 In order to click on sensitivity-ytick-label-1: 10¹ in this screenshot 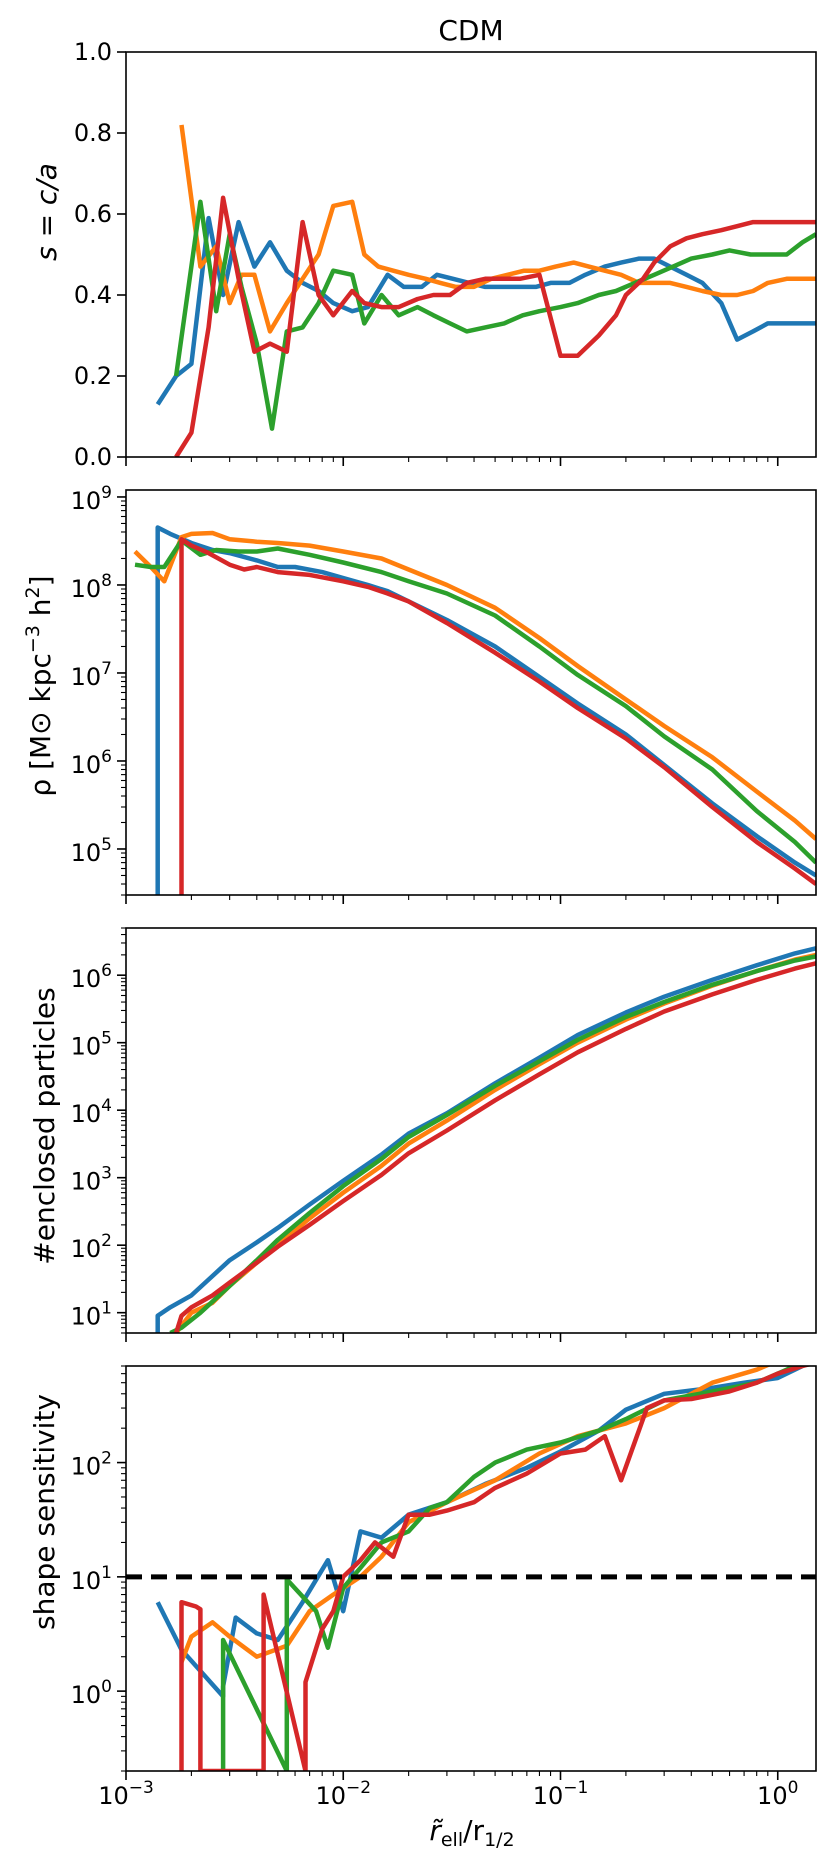, I will do `click(91, 1579)`.